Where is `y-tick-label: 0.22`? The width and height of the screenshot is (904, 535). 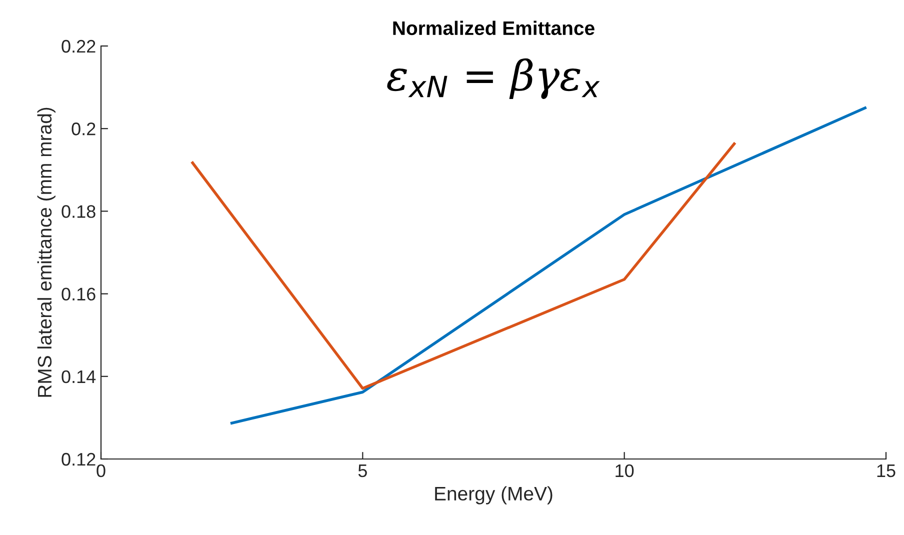 y-tick-label: 0.22 is located at coordinates (79, 46).